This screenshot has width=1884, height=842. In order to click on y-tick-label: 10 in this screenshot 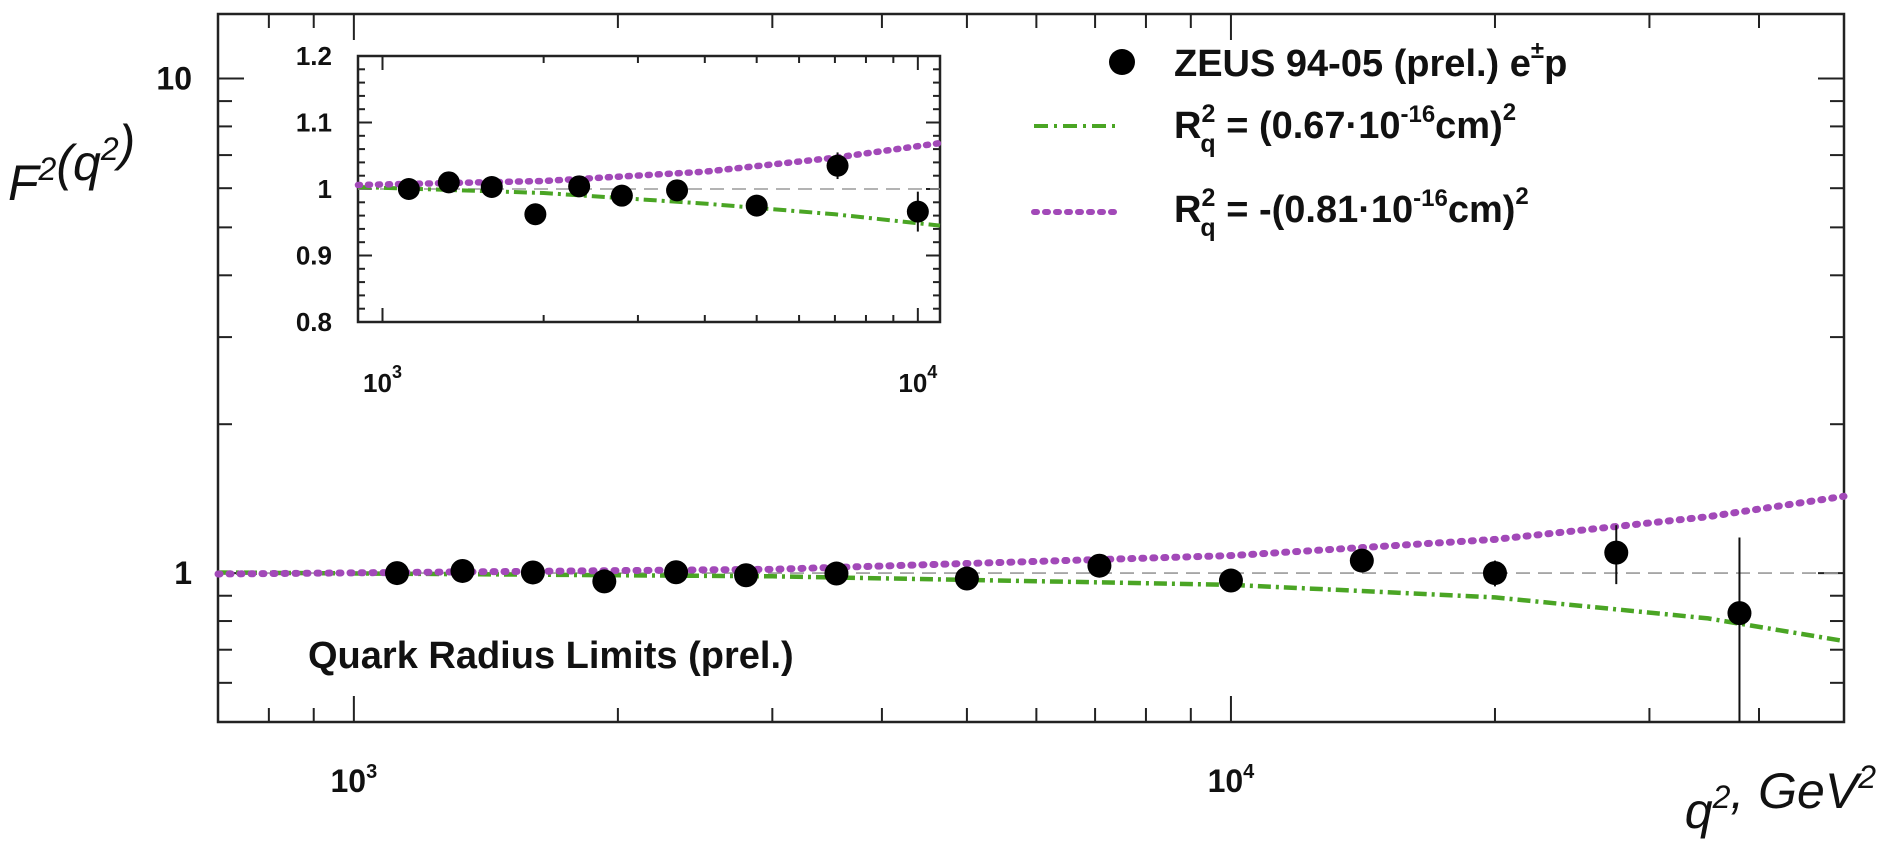, I will do `click(174, 78)`.